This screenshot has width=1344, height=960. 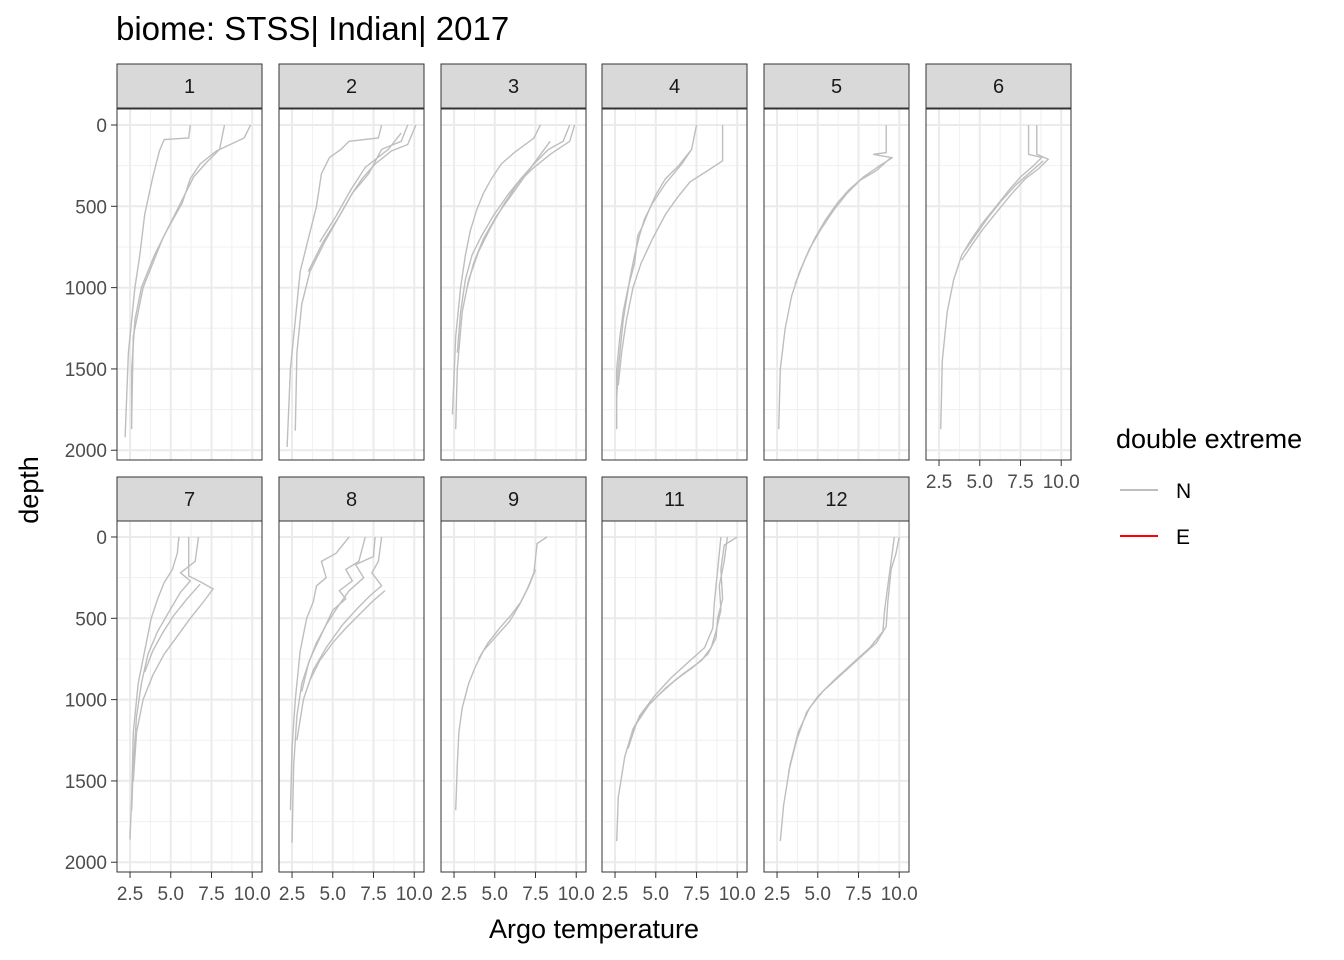 I want to click on facet-panel-5: 5, so click(x=836, y=262).